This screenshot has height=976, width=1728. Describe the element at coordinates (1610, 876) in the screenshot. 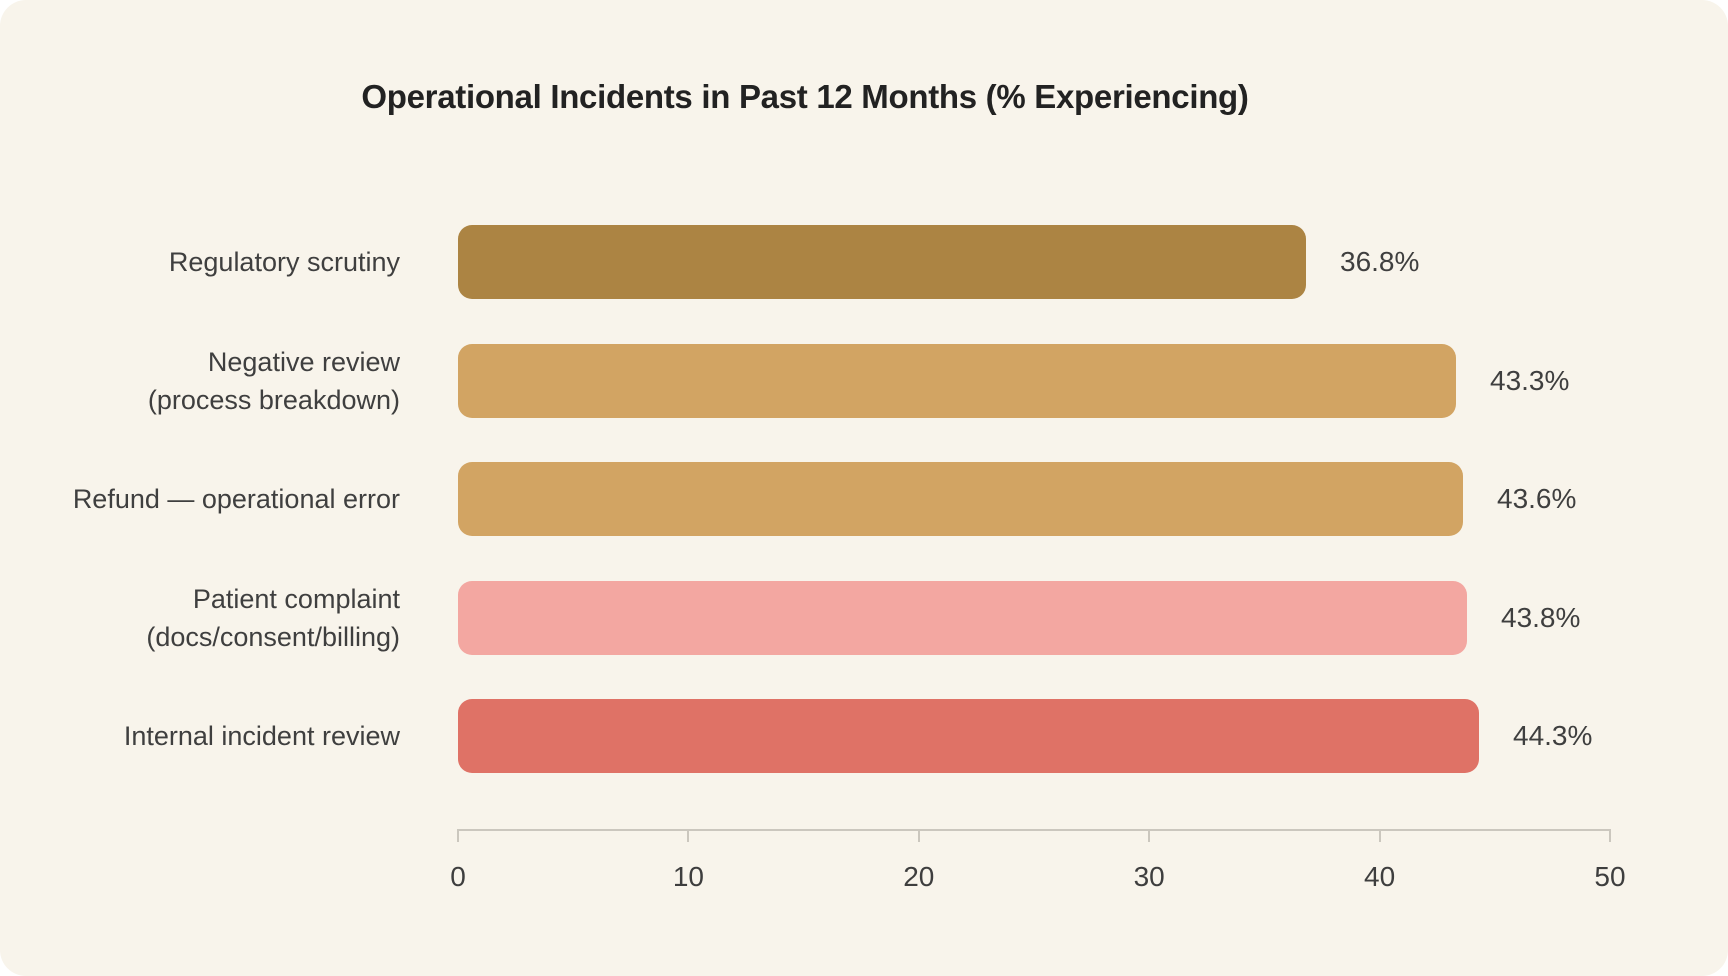

I see `x-axis-tick-label: 50` at that location.